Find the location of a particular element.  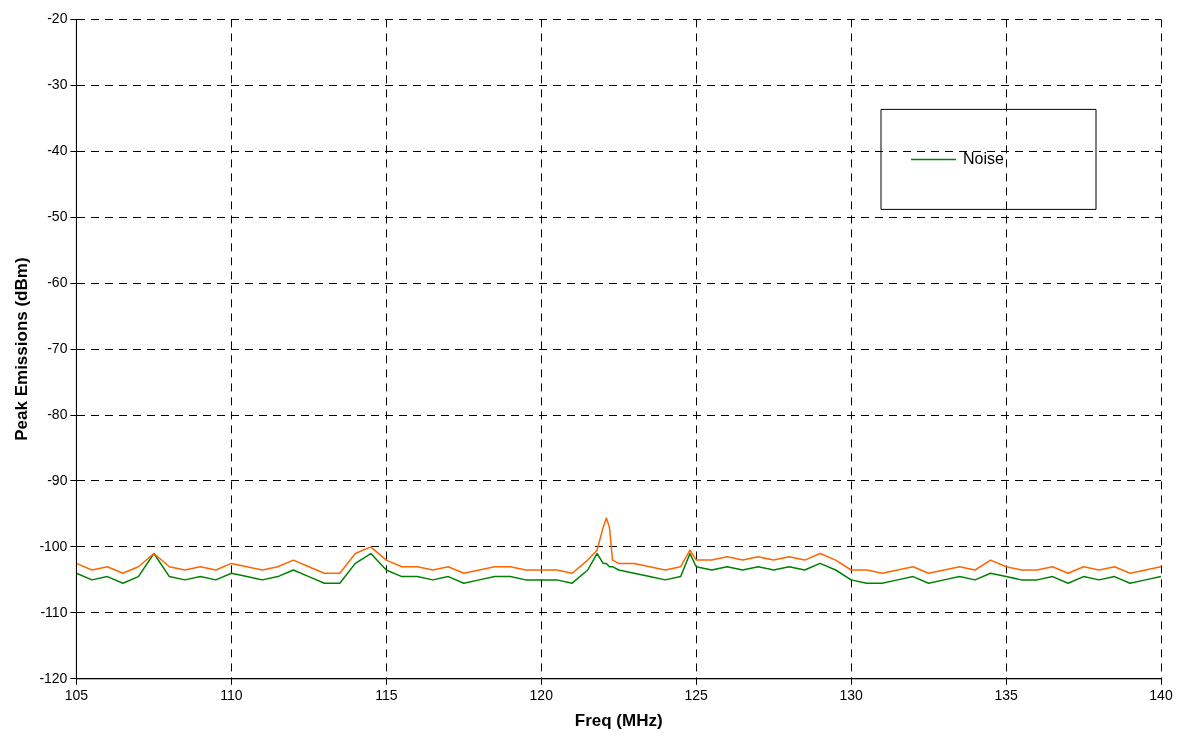

y-tick-label: -40 is located at coordinates (57, 150).